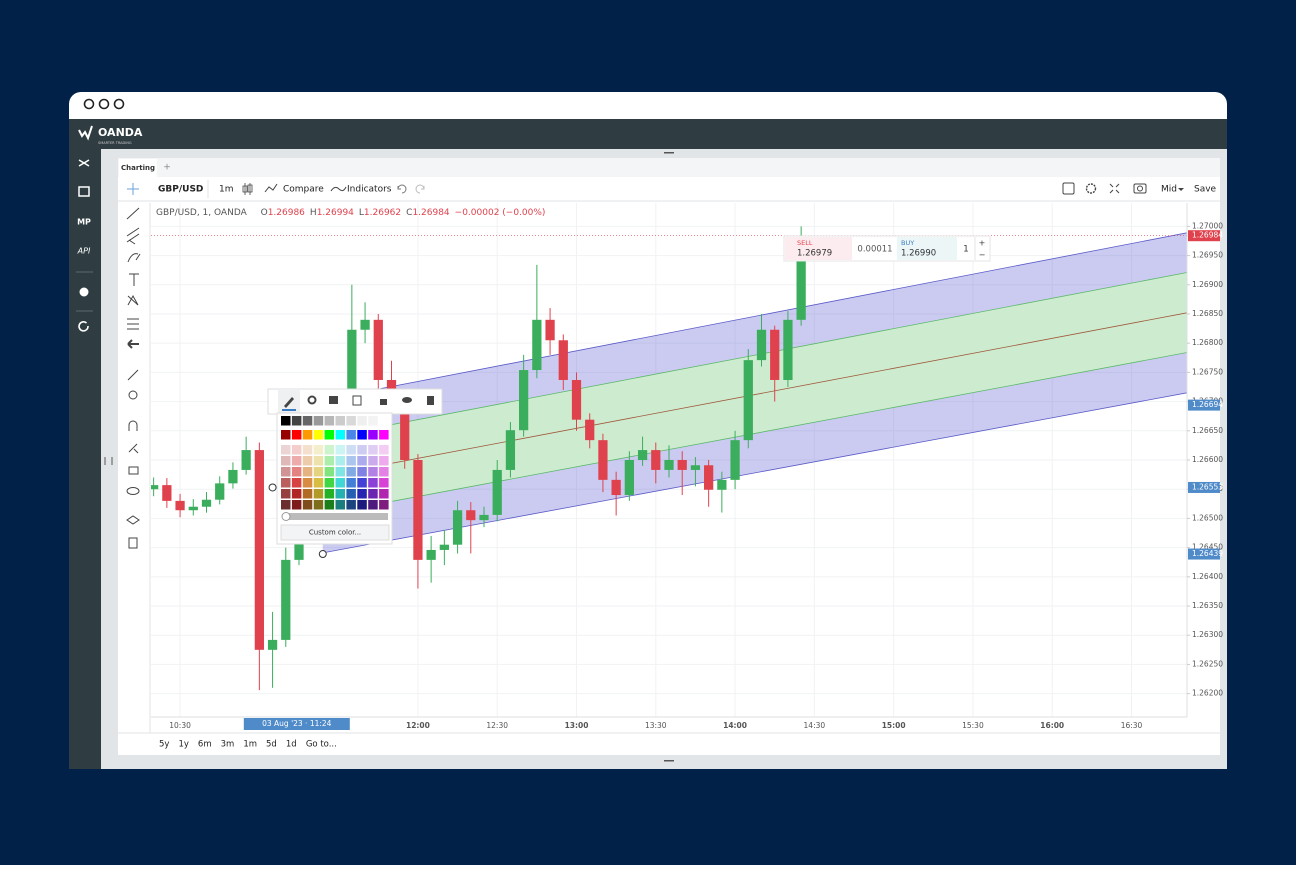  What do you see at coordinates (291, 745) in the screenshot?
I see `range-button: 1d` at bounding box center [291, 745].